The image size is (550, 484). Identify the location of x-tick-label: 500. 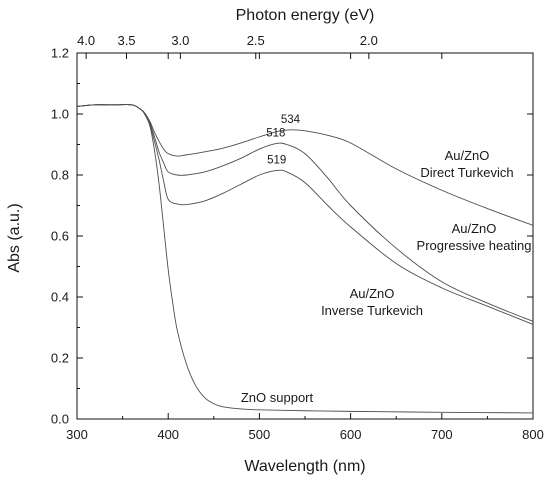
(260, 434).